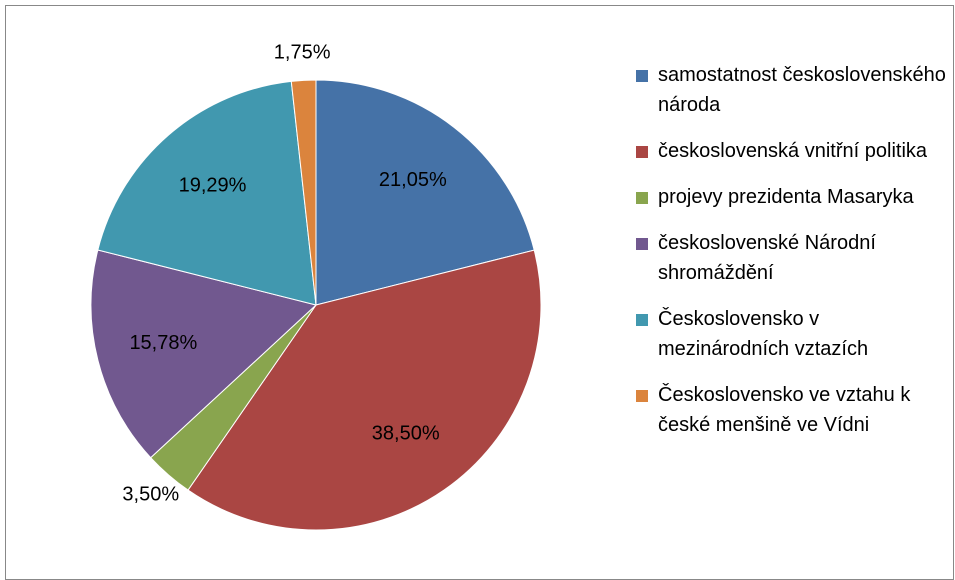  I want to click on legend-item: projevy prezidenta Masaryka, so click(791, 197).